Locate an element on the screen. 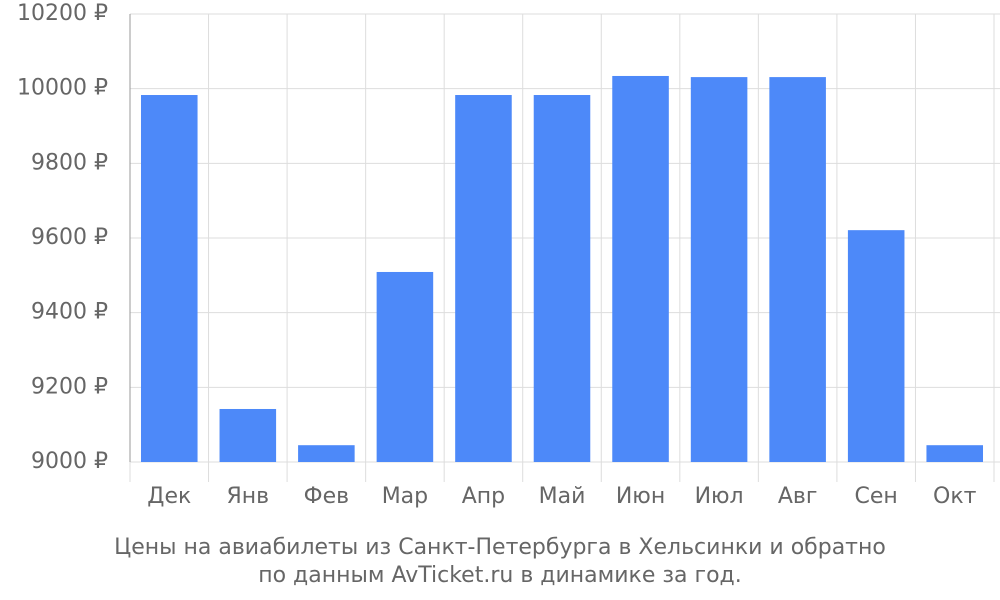 The height and width of the screenshot is (600, 1000). y-tick-label: 9200 ₽ is located at coordinates (69, 386).